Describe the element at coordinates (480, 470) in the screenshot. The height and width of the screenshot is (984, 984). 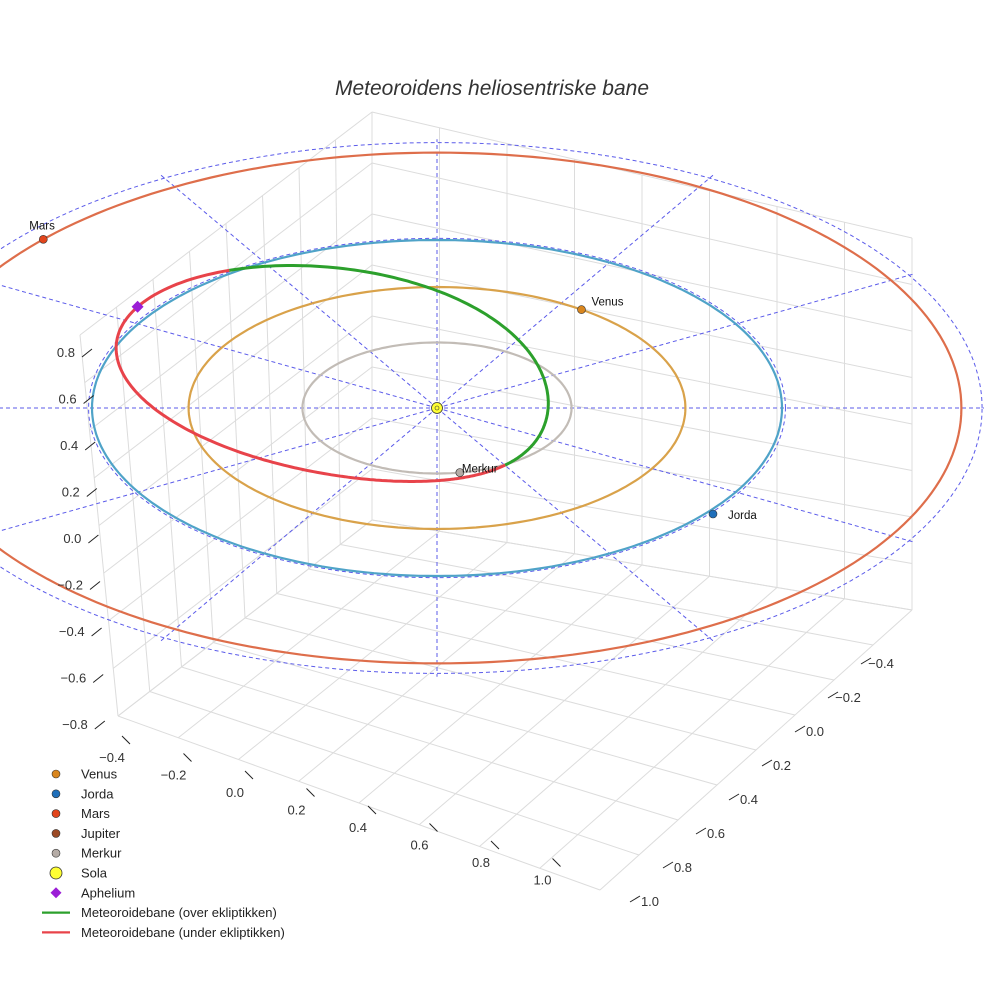
I see `merkur-label: Merkur` at that location.